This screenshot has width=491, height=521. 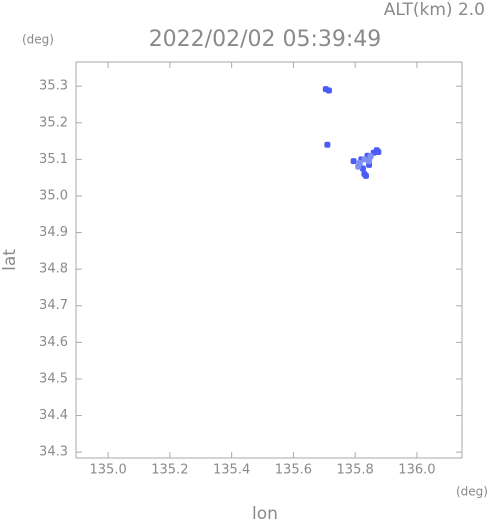 I want to click on chart-title: 2022/02/02 05:39:49, so click(x=265, y=39).